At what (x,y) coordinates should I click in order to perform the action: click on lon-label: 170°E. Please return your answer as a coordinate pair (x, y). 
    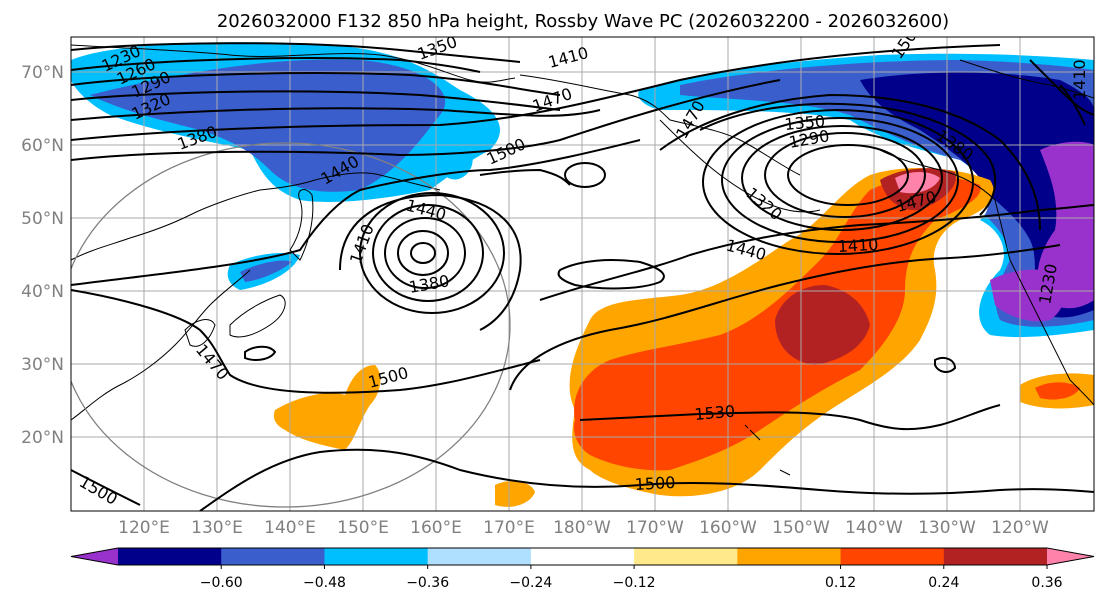
    Looking at the image, I should click on (509, 528).